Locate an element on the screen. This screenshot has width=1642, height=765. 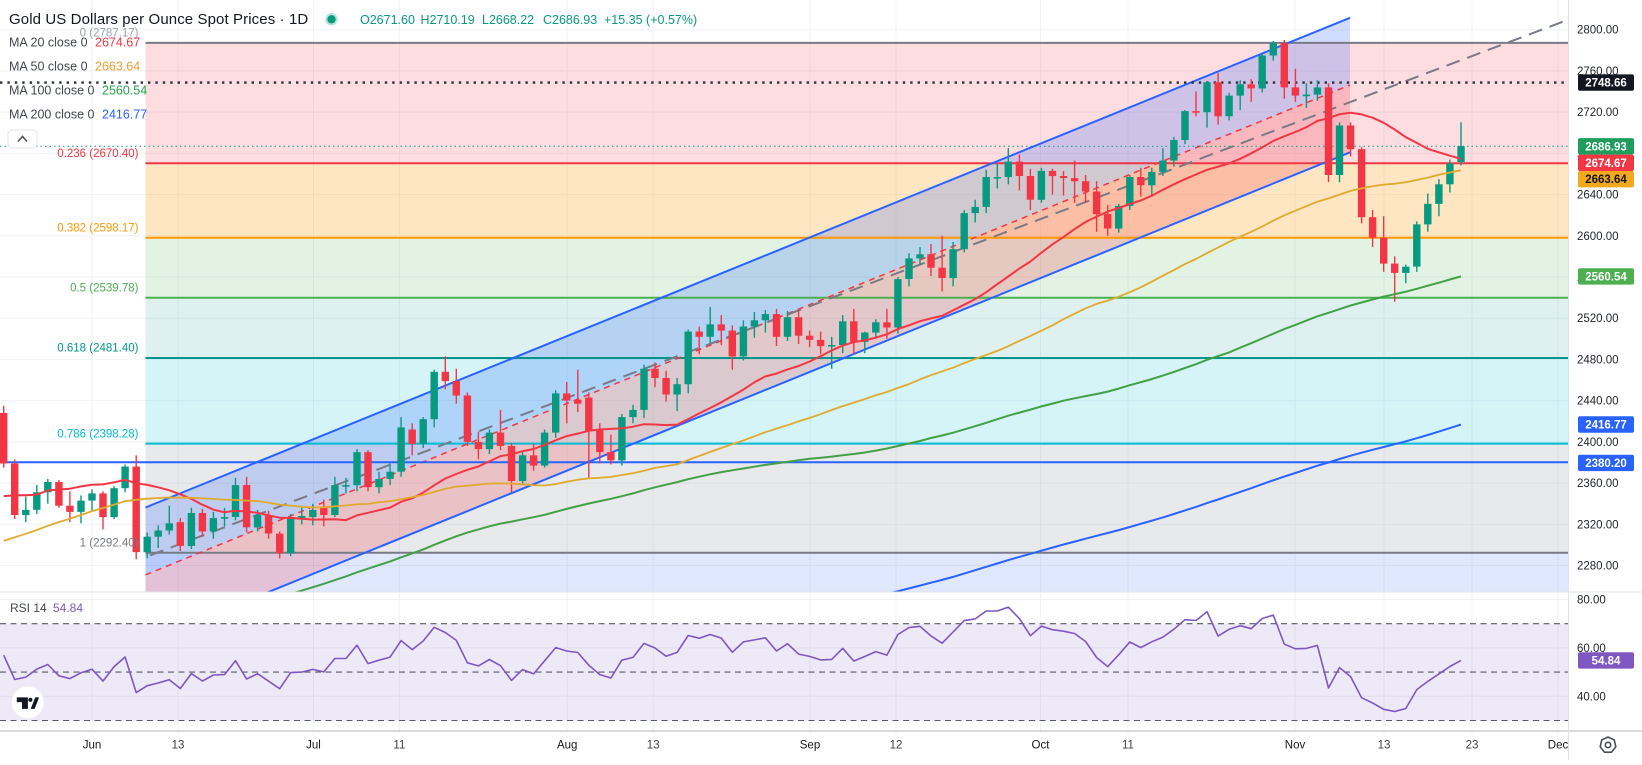
svg-text: 2720.00 is located at coordinates (1598, 113).